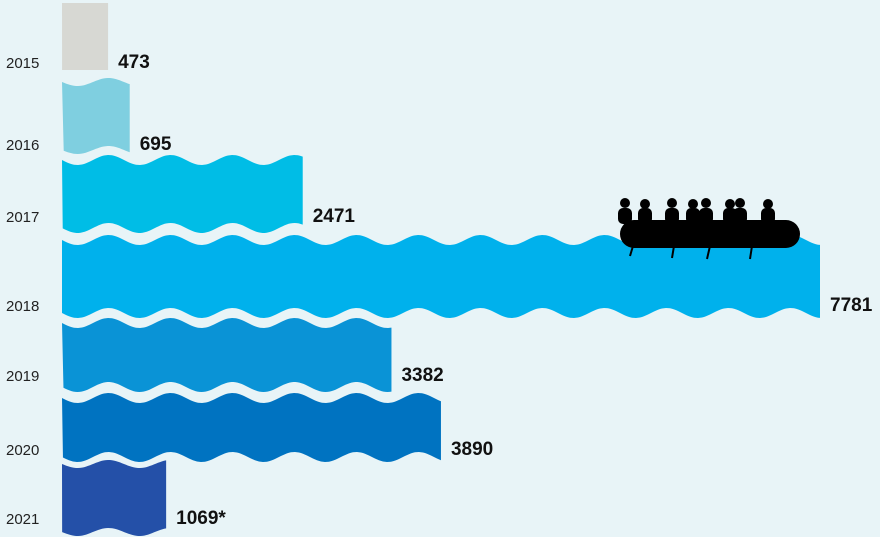  What do you see at coordinates (251, 427) in the screenshot?
I see `bar-2020` at bounding box center [251, 427].